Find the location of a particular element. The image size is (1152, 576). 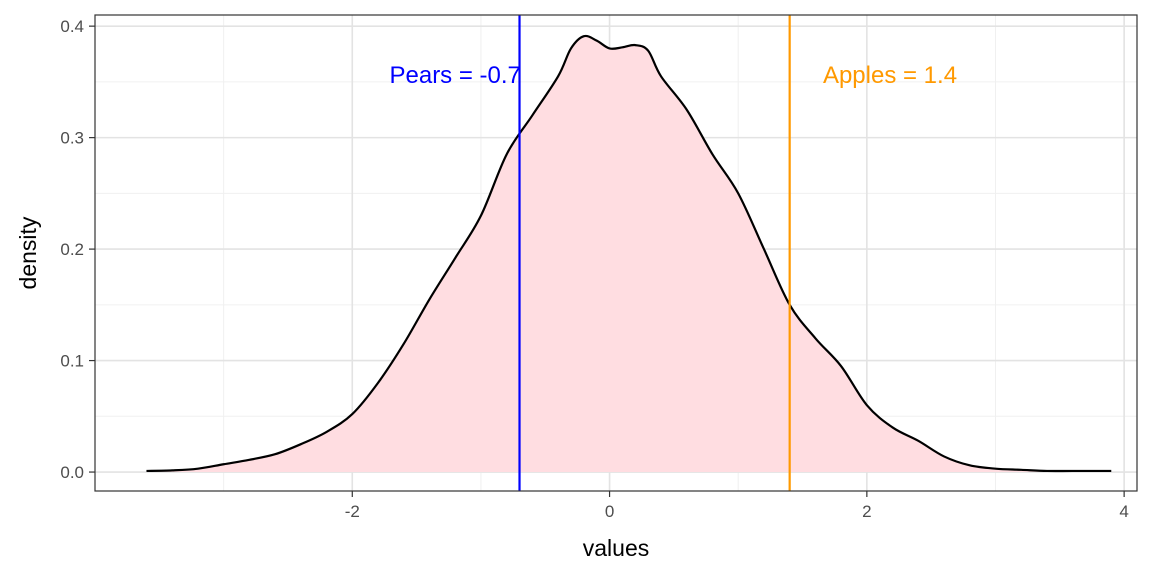

x-tick-label: -2 is located at coordinates (352, 511).